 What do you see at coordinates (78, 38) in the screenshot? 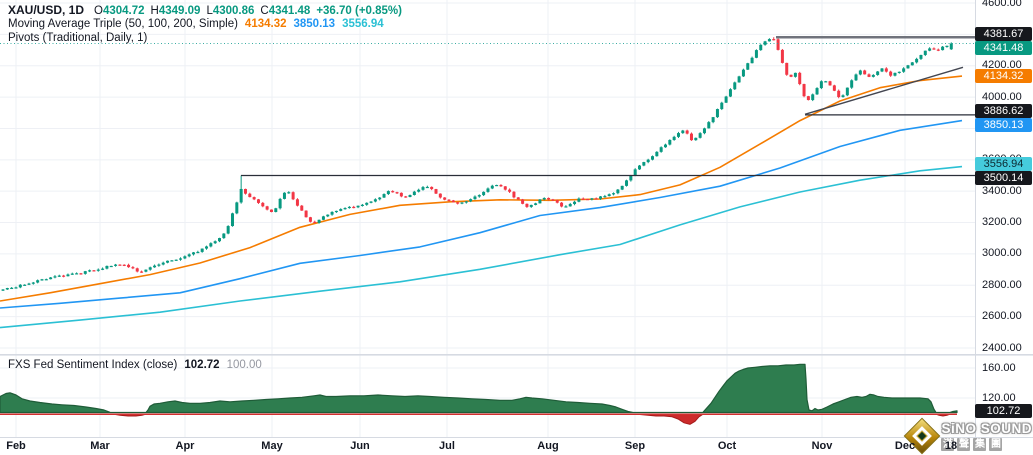
I see `pivots-title: Pivots (Traditional, Daily, 1)` at bounding box center [78, 38].